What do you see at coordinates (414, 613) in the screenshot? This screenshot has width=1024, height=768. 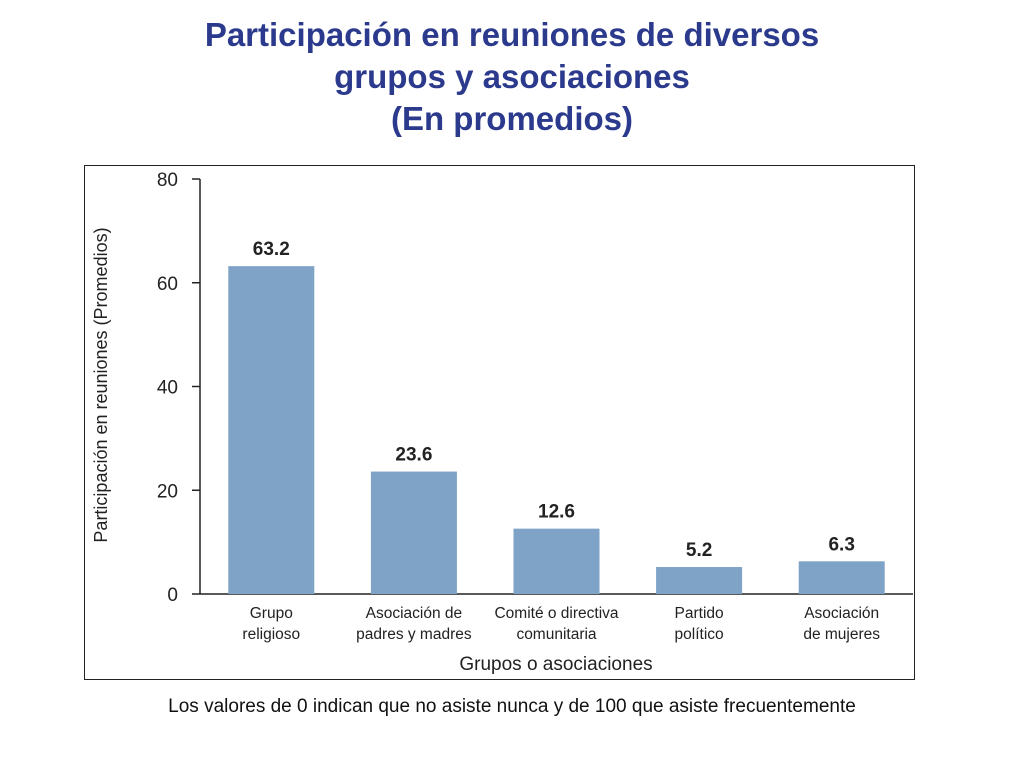 I see `x-tick-label: Asociación de` at bounding box center [414, 613].